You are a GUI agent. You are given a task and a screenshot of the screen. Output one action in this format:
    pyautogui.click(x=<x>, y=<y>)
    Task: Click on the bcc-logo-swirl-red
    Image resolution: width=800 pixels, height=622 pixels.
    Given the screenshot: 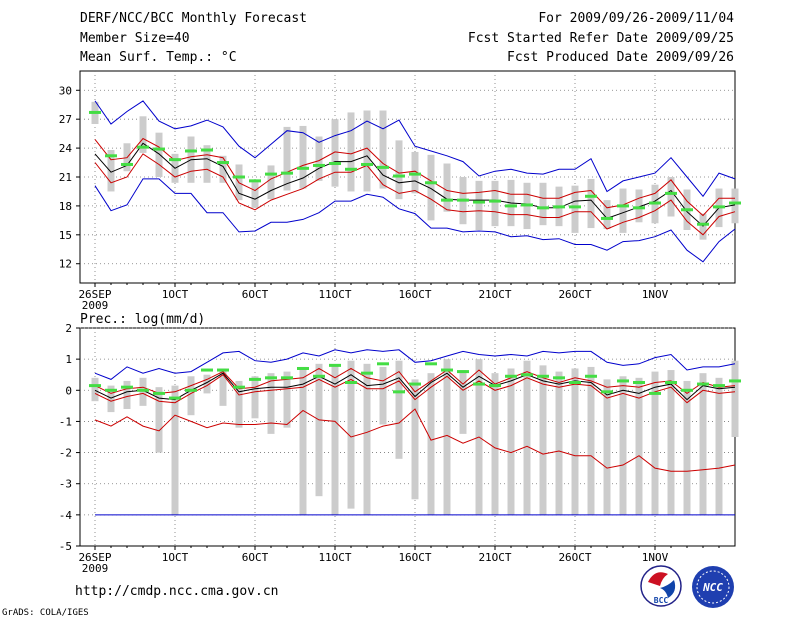 What is the action you would take?
    pyautogui.click(x=658, y=579)
    